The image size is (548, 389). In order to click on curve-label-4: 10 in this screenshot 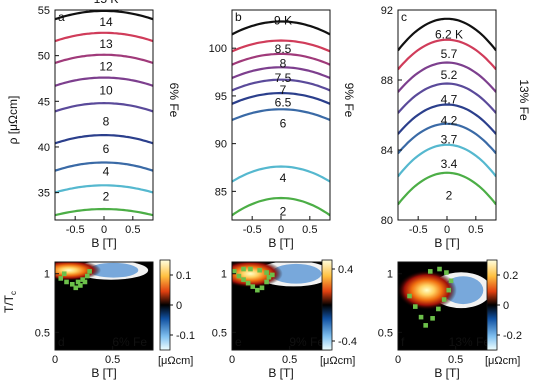, I will do `click(106, 90)`.